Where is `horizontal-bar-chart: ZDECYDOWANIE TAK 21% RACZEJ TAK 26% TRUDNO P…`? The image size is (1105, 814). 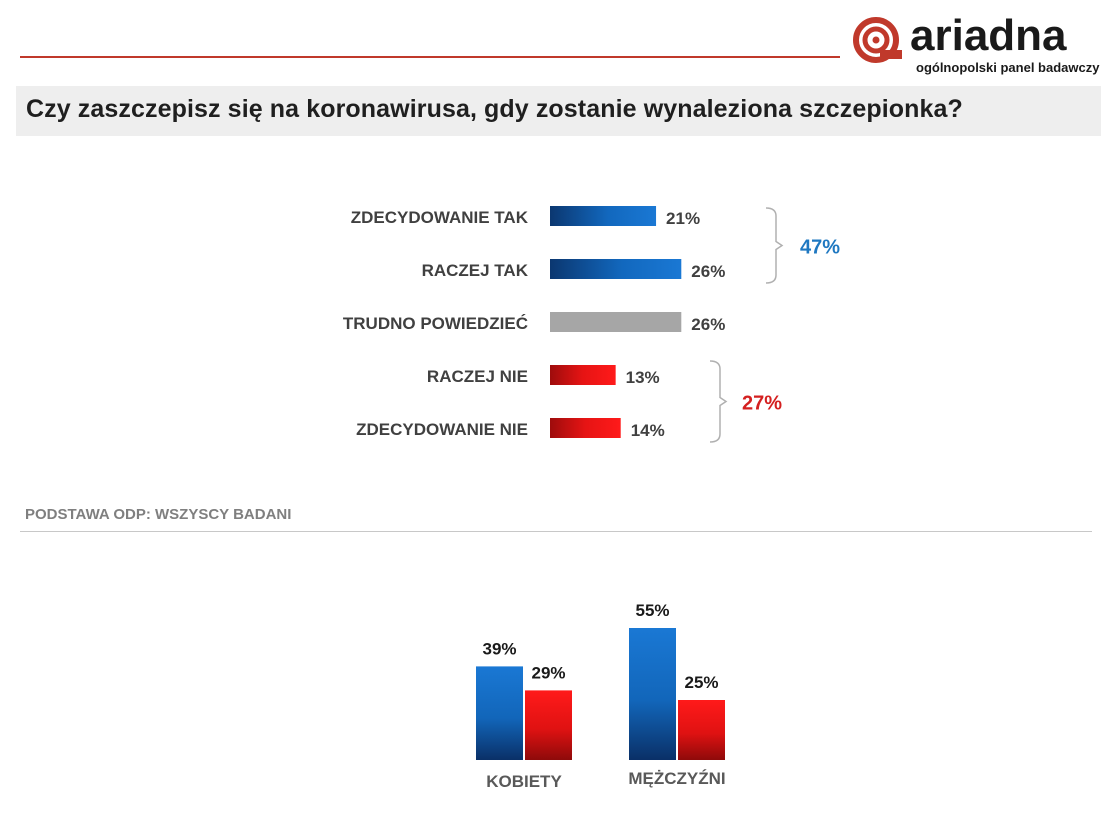 horizontal-bar-chart: ZDECYDOWANIE TAK 21% RACZEJ TAK 26% TRUDNO P… is located at coordinates (591, 324).